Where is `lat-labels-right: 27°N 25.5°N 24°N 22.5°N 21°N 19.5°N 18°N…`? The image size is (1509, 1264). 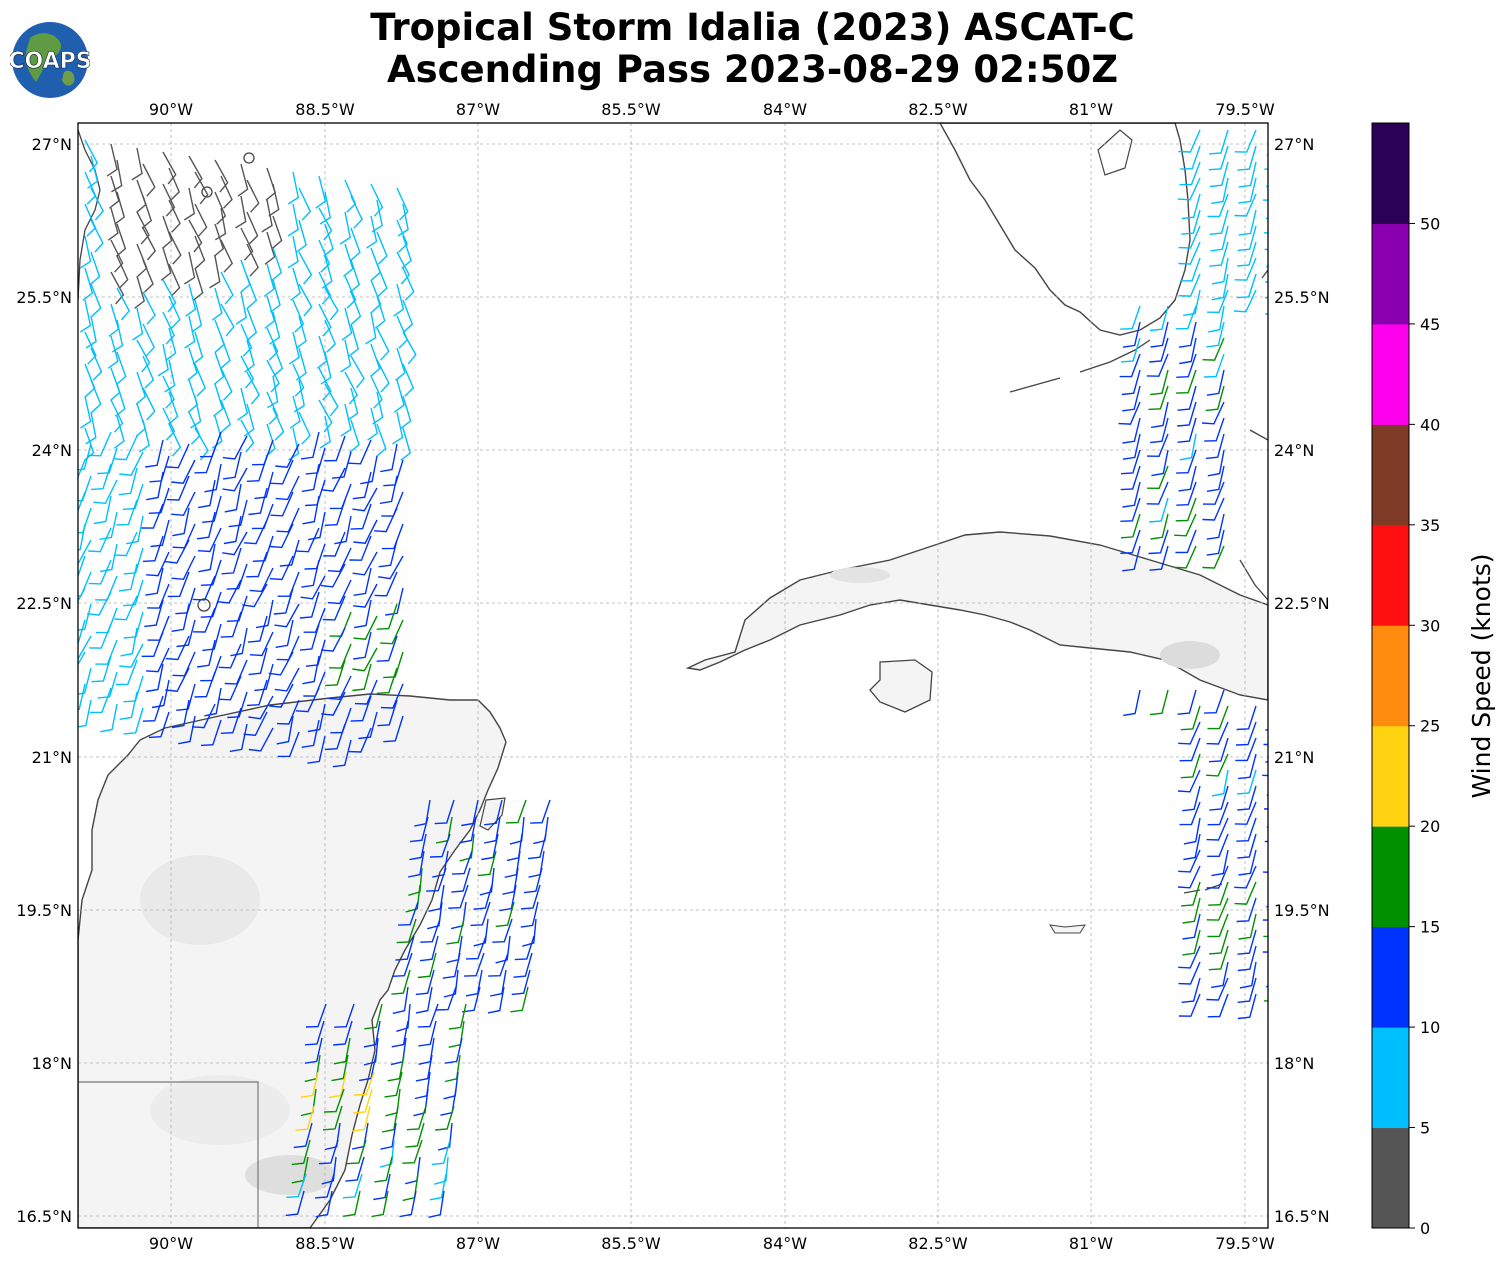 lat-labels-right: 27°N 25.5°N 24°N 22.5°N 21°N 19.5°N 18°N… is located at coordinates (1302, 680).